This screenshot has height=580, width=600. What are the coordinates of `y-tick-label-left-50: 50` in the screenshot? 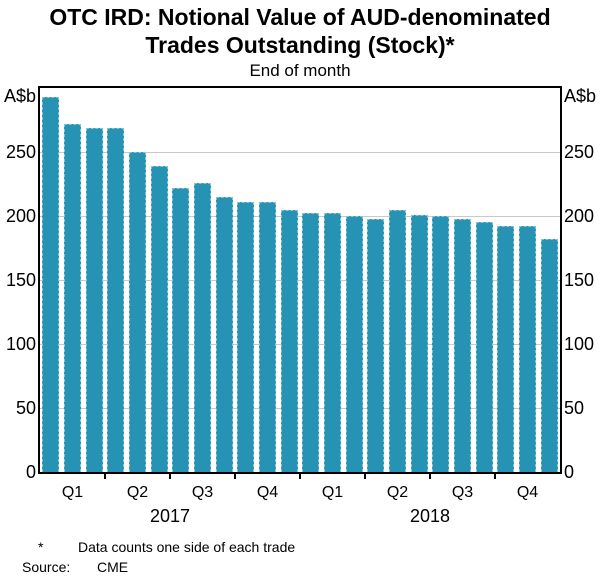 It's located at (25, 408).